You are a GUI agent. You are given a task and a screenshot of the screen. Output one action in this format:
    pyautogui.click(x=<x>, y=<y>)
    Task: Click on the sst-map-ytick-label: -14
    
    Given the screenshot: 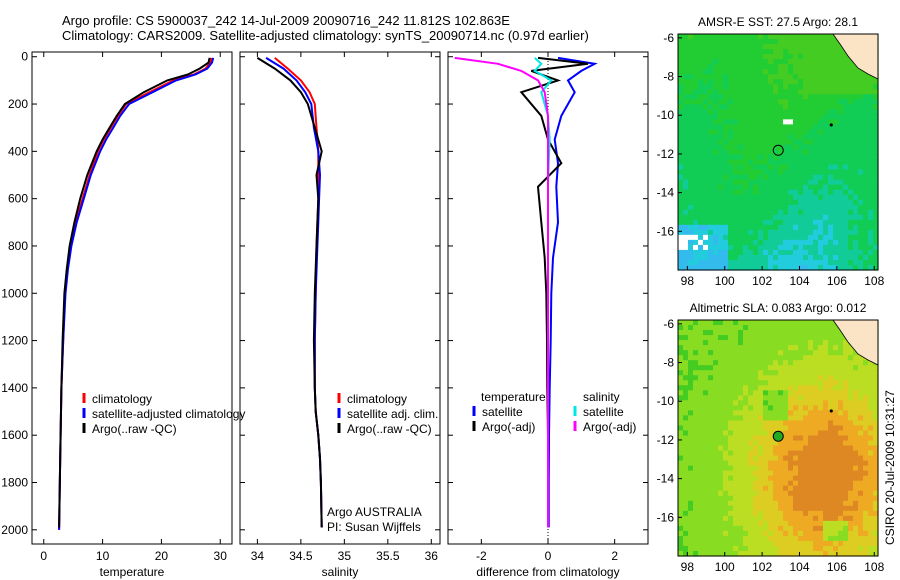 What is the action you would take?
    pyautogui.click(x=666, y=193)
    